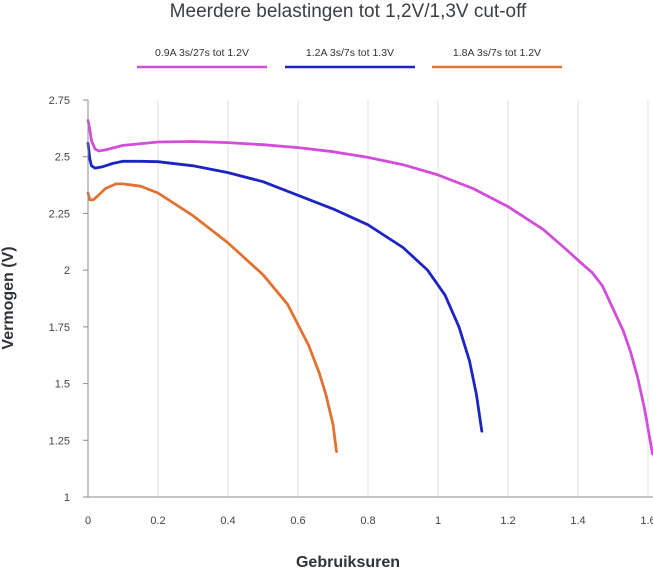  I want to click on y-tick-label: 1, so click(67, 498).